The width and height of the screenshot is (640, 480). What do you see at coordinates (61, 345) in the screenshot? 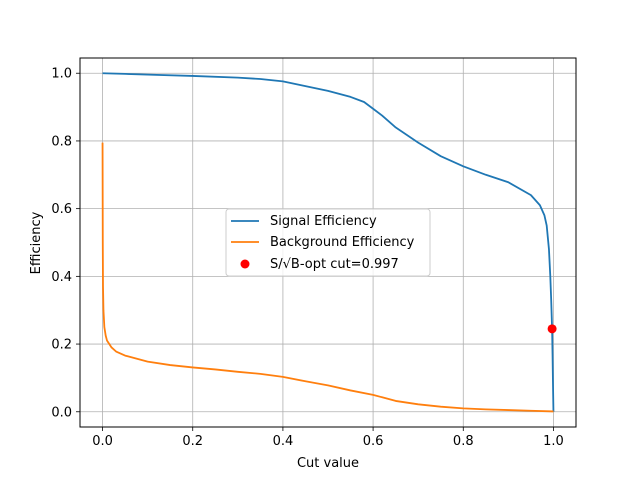
I see `y-tick-label: 0.2` at bounding box center [61, 345].